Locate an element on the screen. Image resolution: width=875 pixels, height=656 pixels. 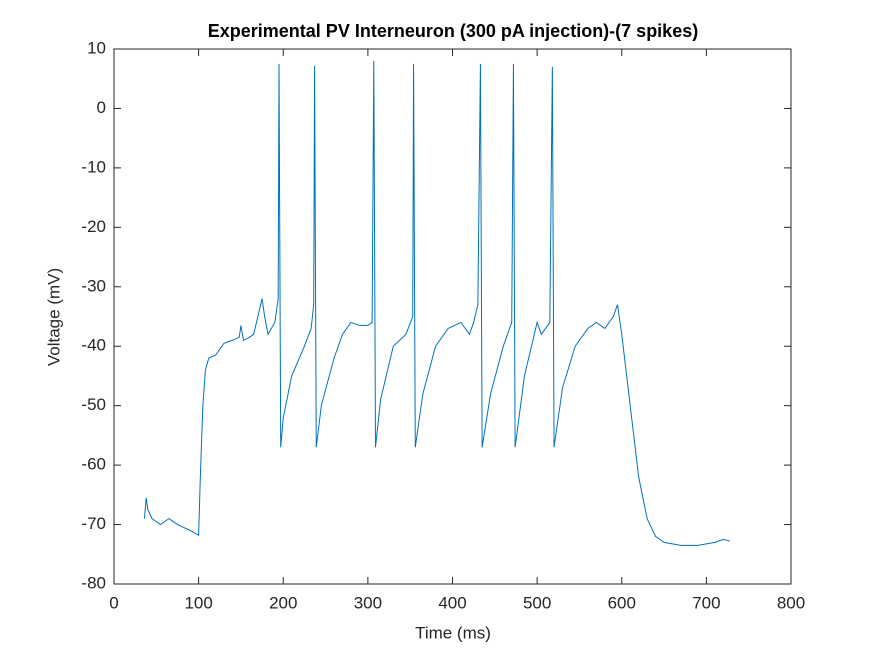
x-tick-label: 800 is located at coordinates (791, 602).